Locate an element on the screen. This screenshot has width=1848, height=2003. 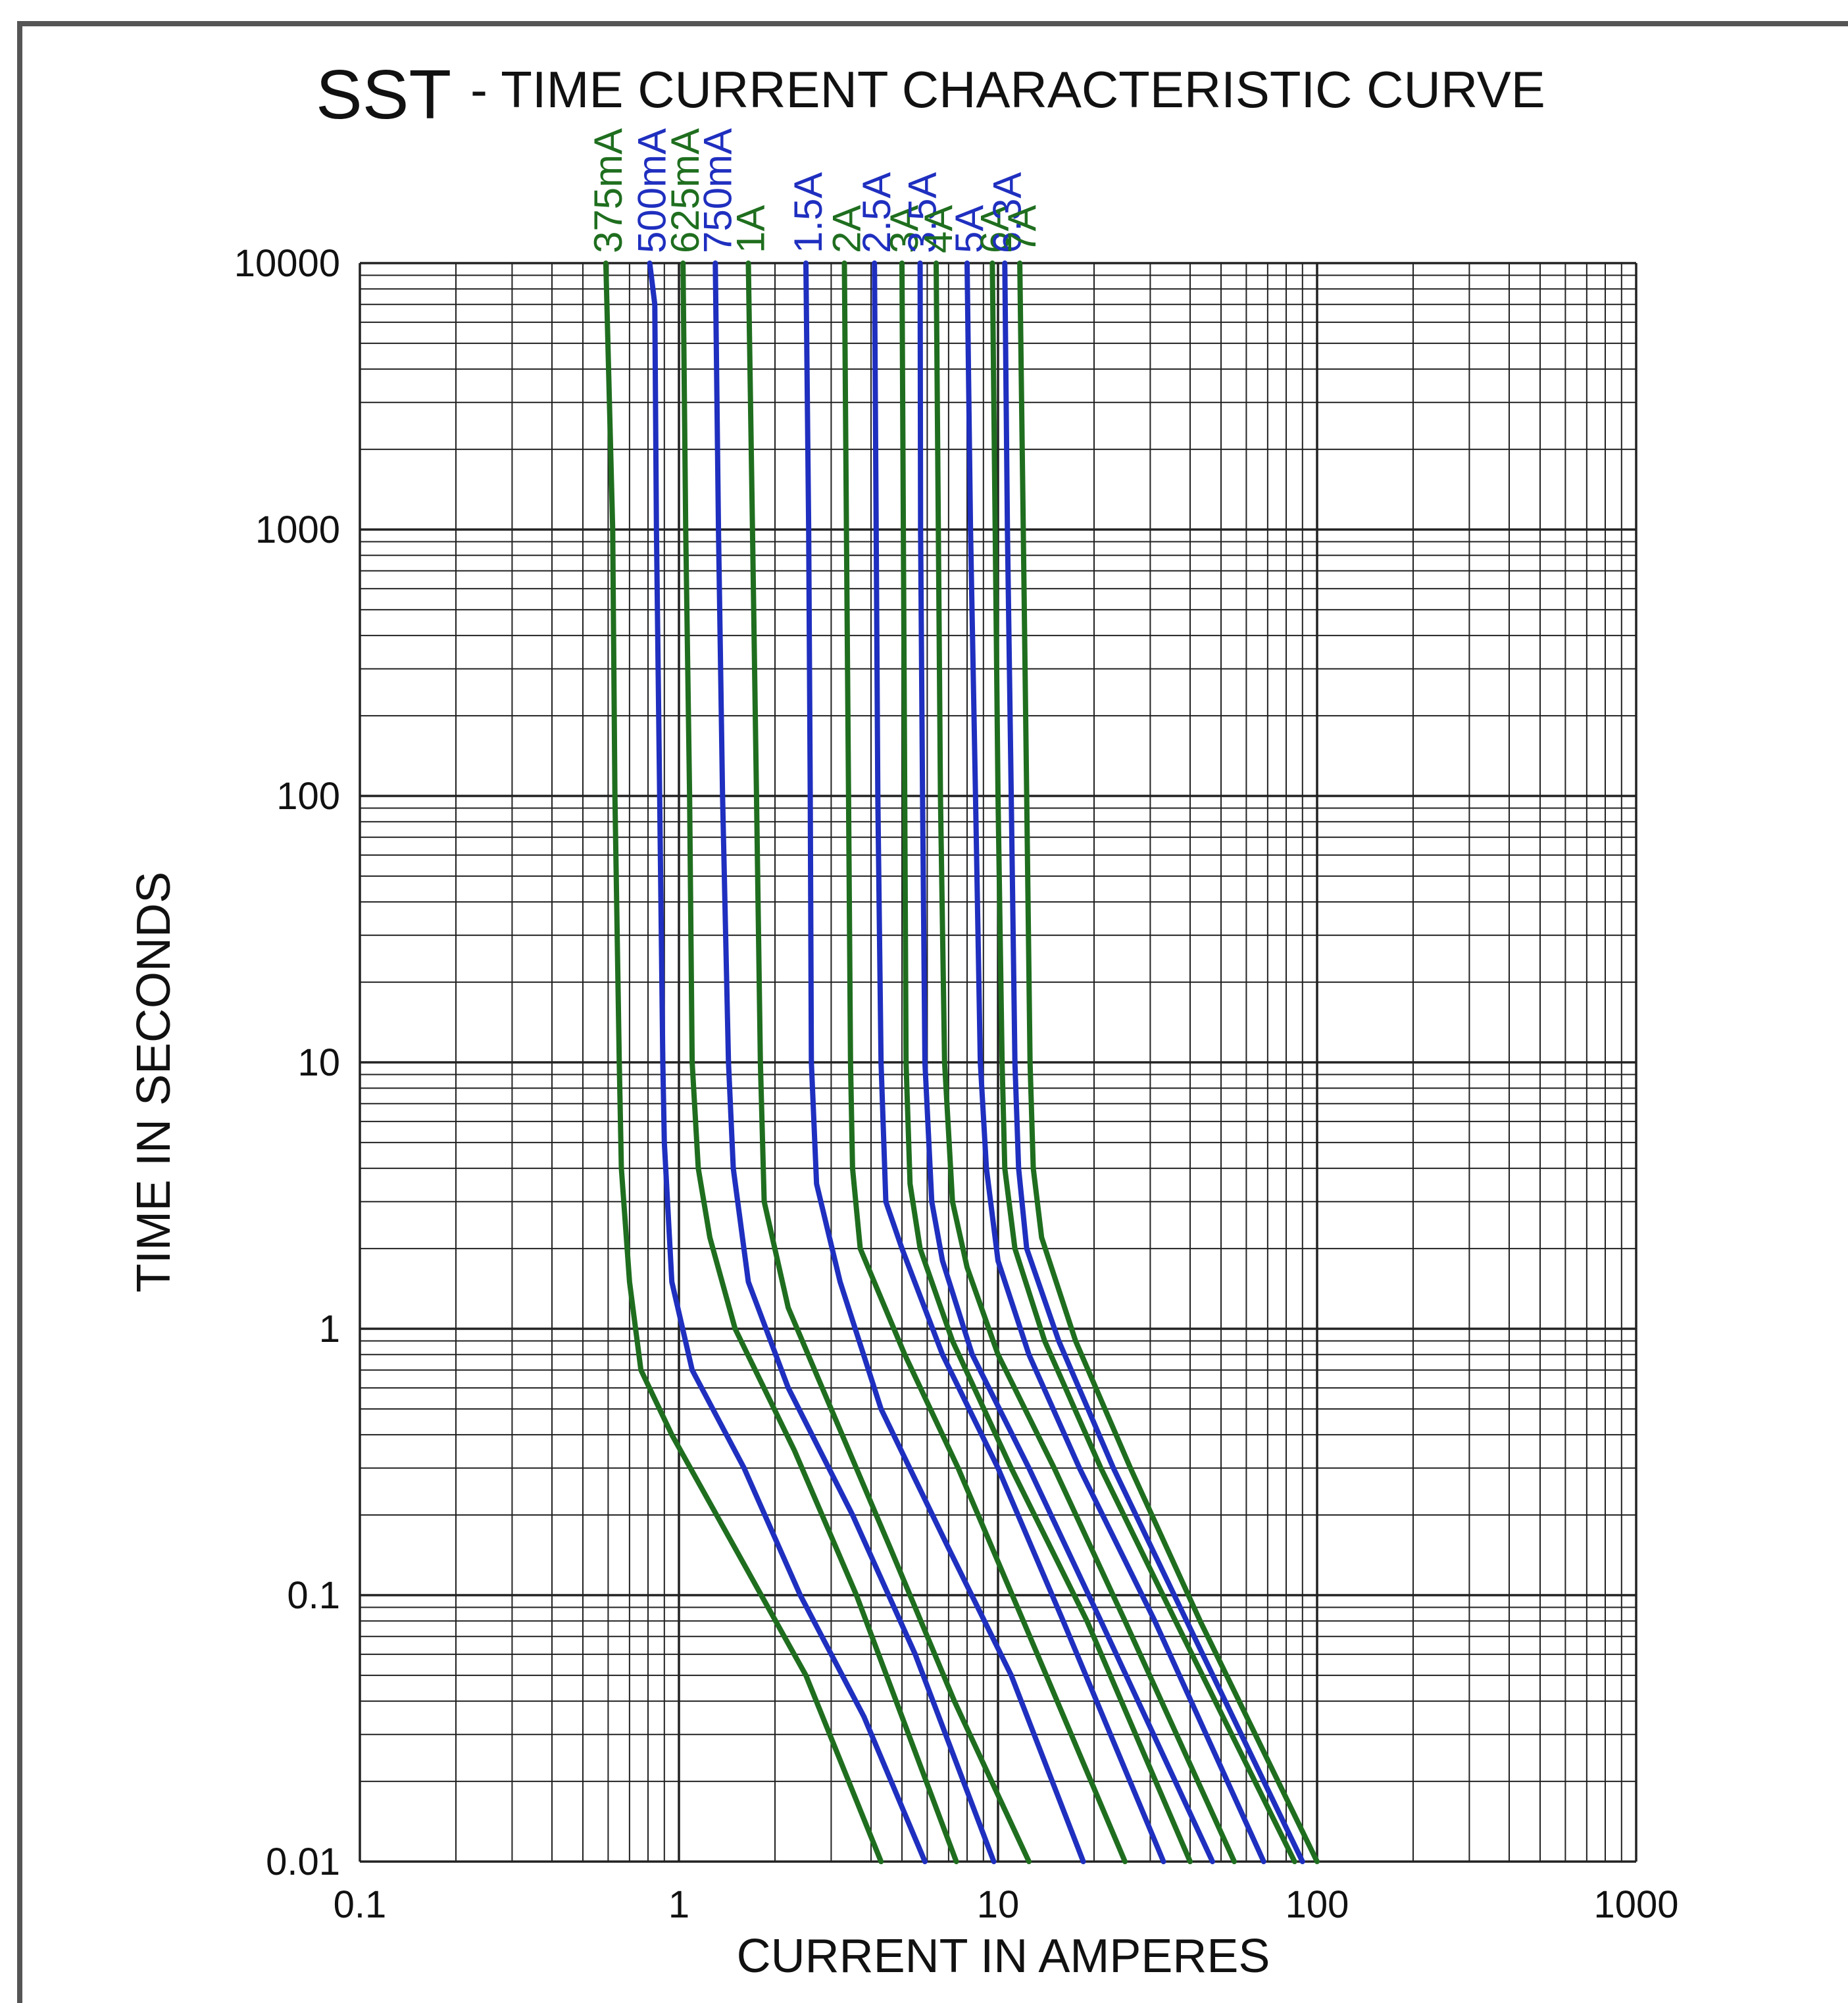
series-label-1A: 1A is located at coordinates (750, 229).